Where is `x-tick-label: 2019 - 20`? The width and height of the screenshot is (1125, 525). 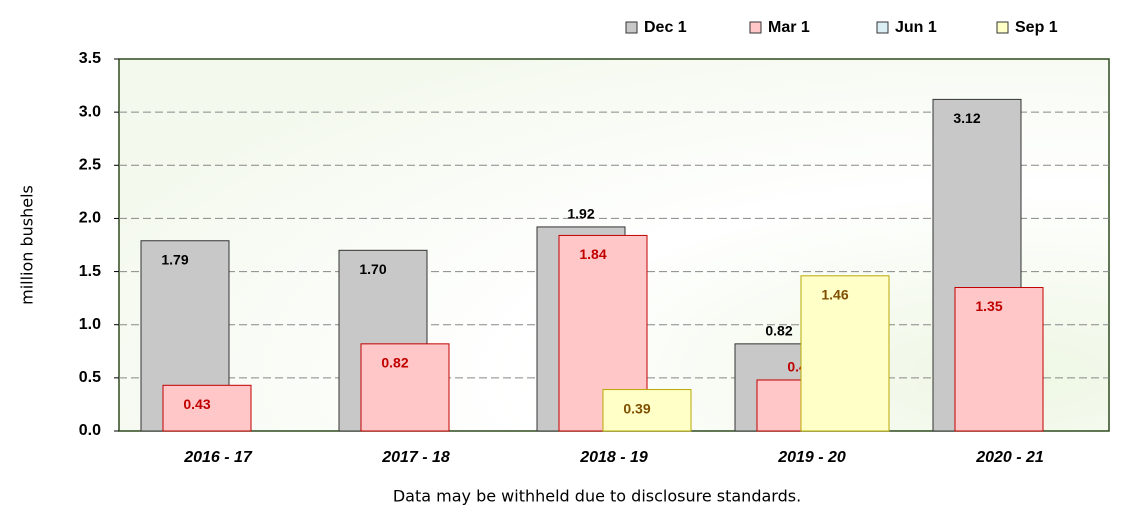
x-tick-label: 2019 - 20 is located at coordinates (811, 457).